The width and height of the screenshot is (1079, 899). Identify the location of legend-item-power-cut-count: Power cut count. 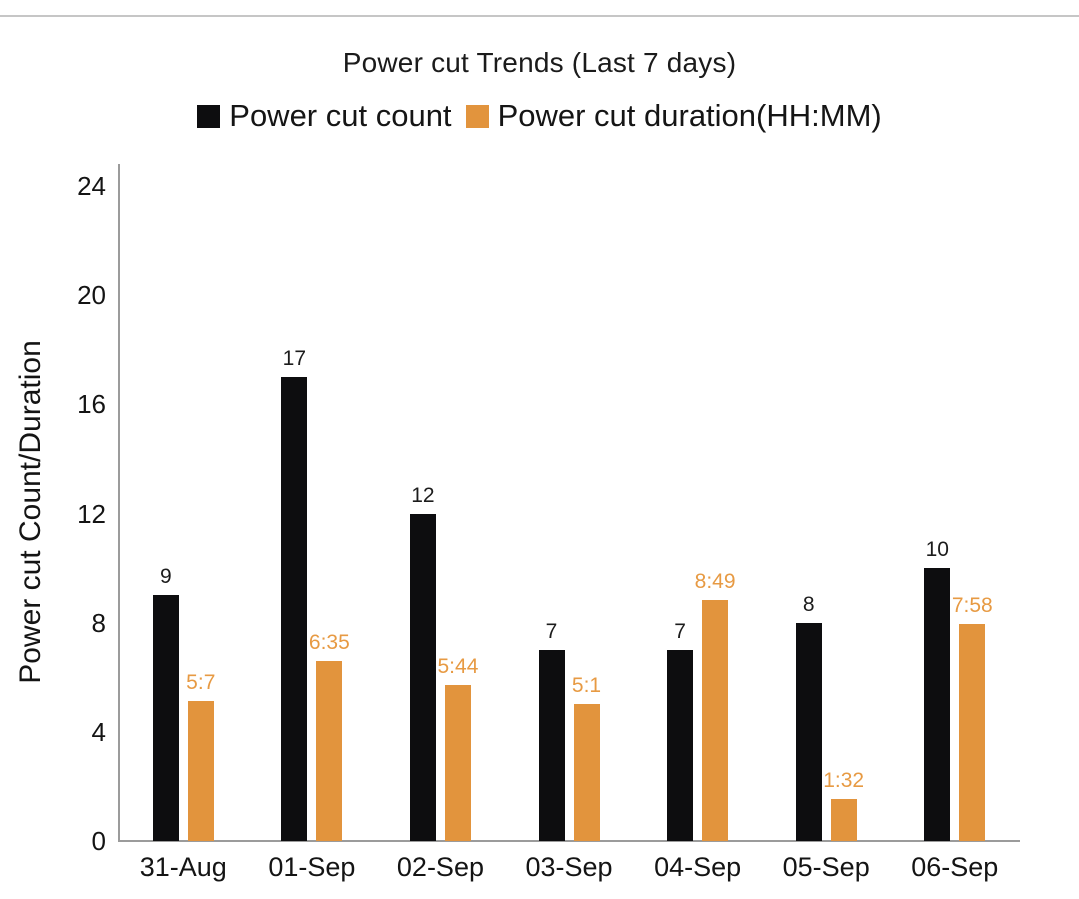
(324, 116).